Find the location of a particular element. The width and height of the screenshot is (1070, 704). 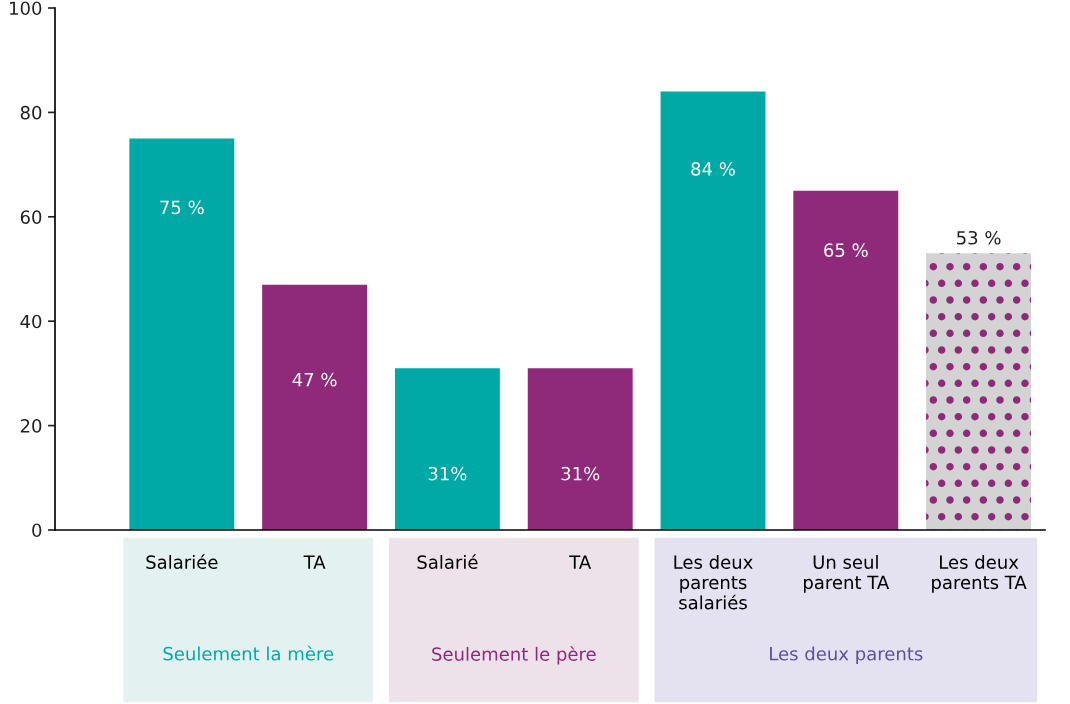

text: Les deux parents is located at coordinates (846, 655).